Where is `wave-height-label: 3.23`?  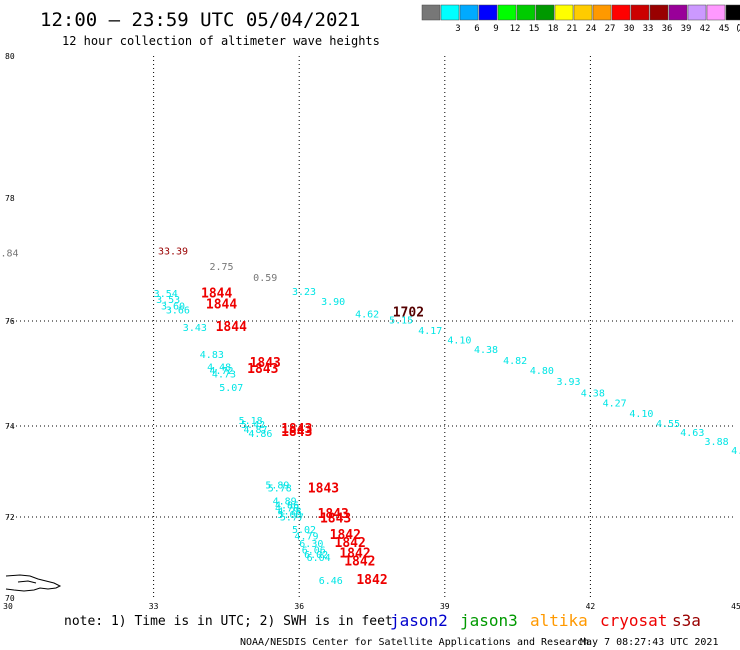
wave-height-label: 3.23 is located at coordinates (304, 292).